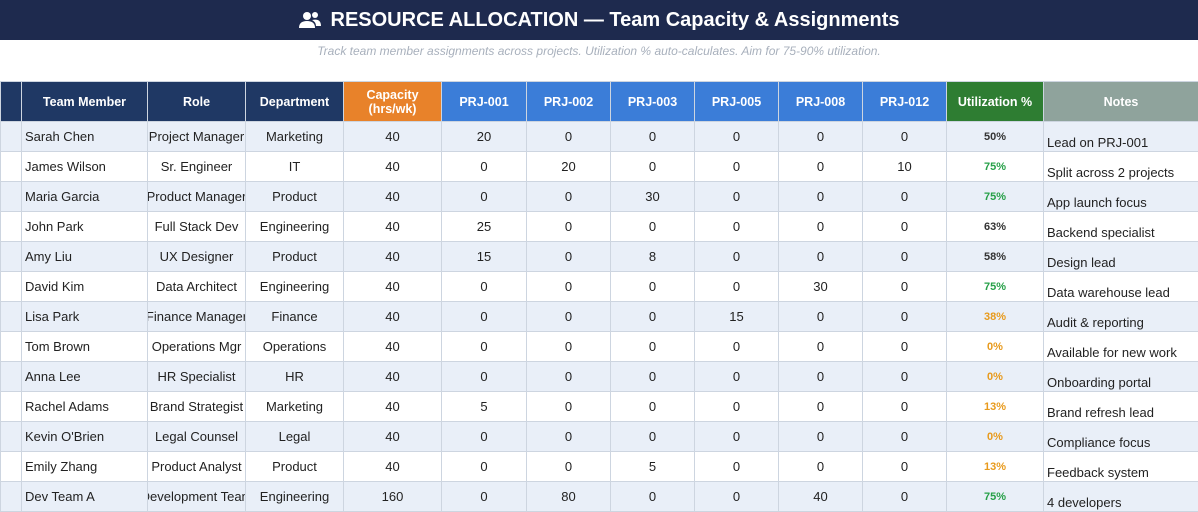 Image resolution: width=1198 pixels, height=512 pixels. Describe the element at coordinates (85, 102) in the screenshot. I see `column-header: Team Member` at that location.